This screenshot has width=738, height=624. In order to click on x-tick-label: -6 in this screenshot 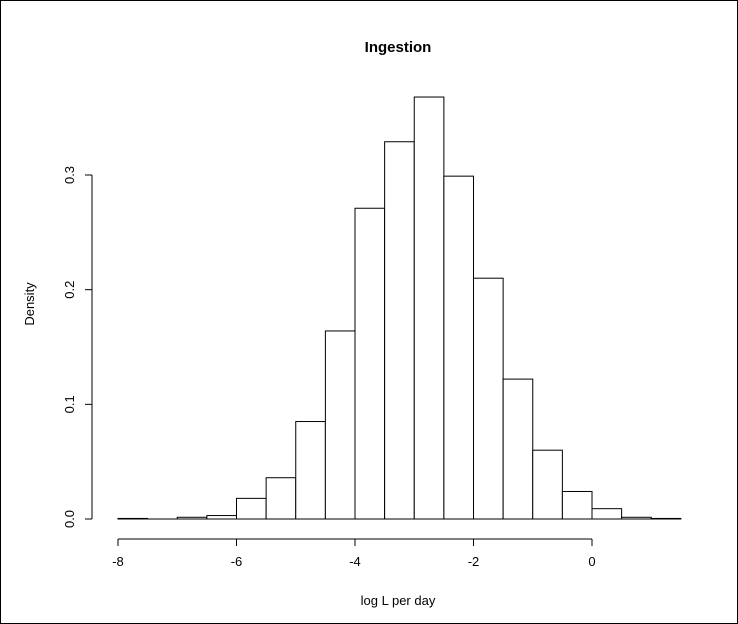, I will do `click(237, 561)`.